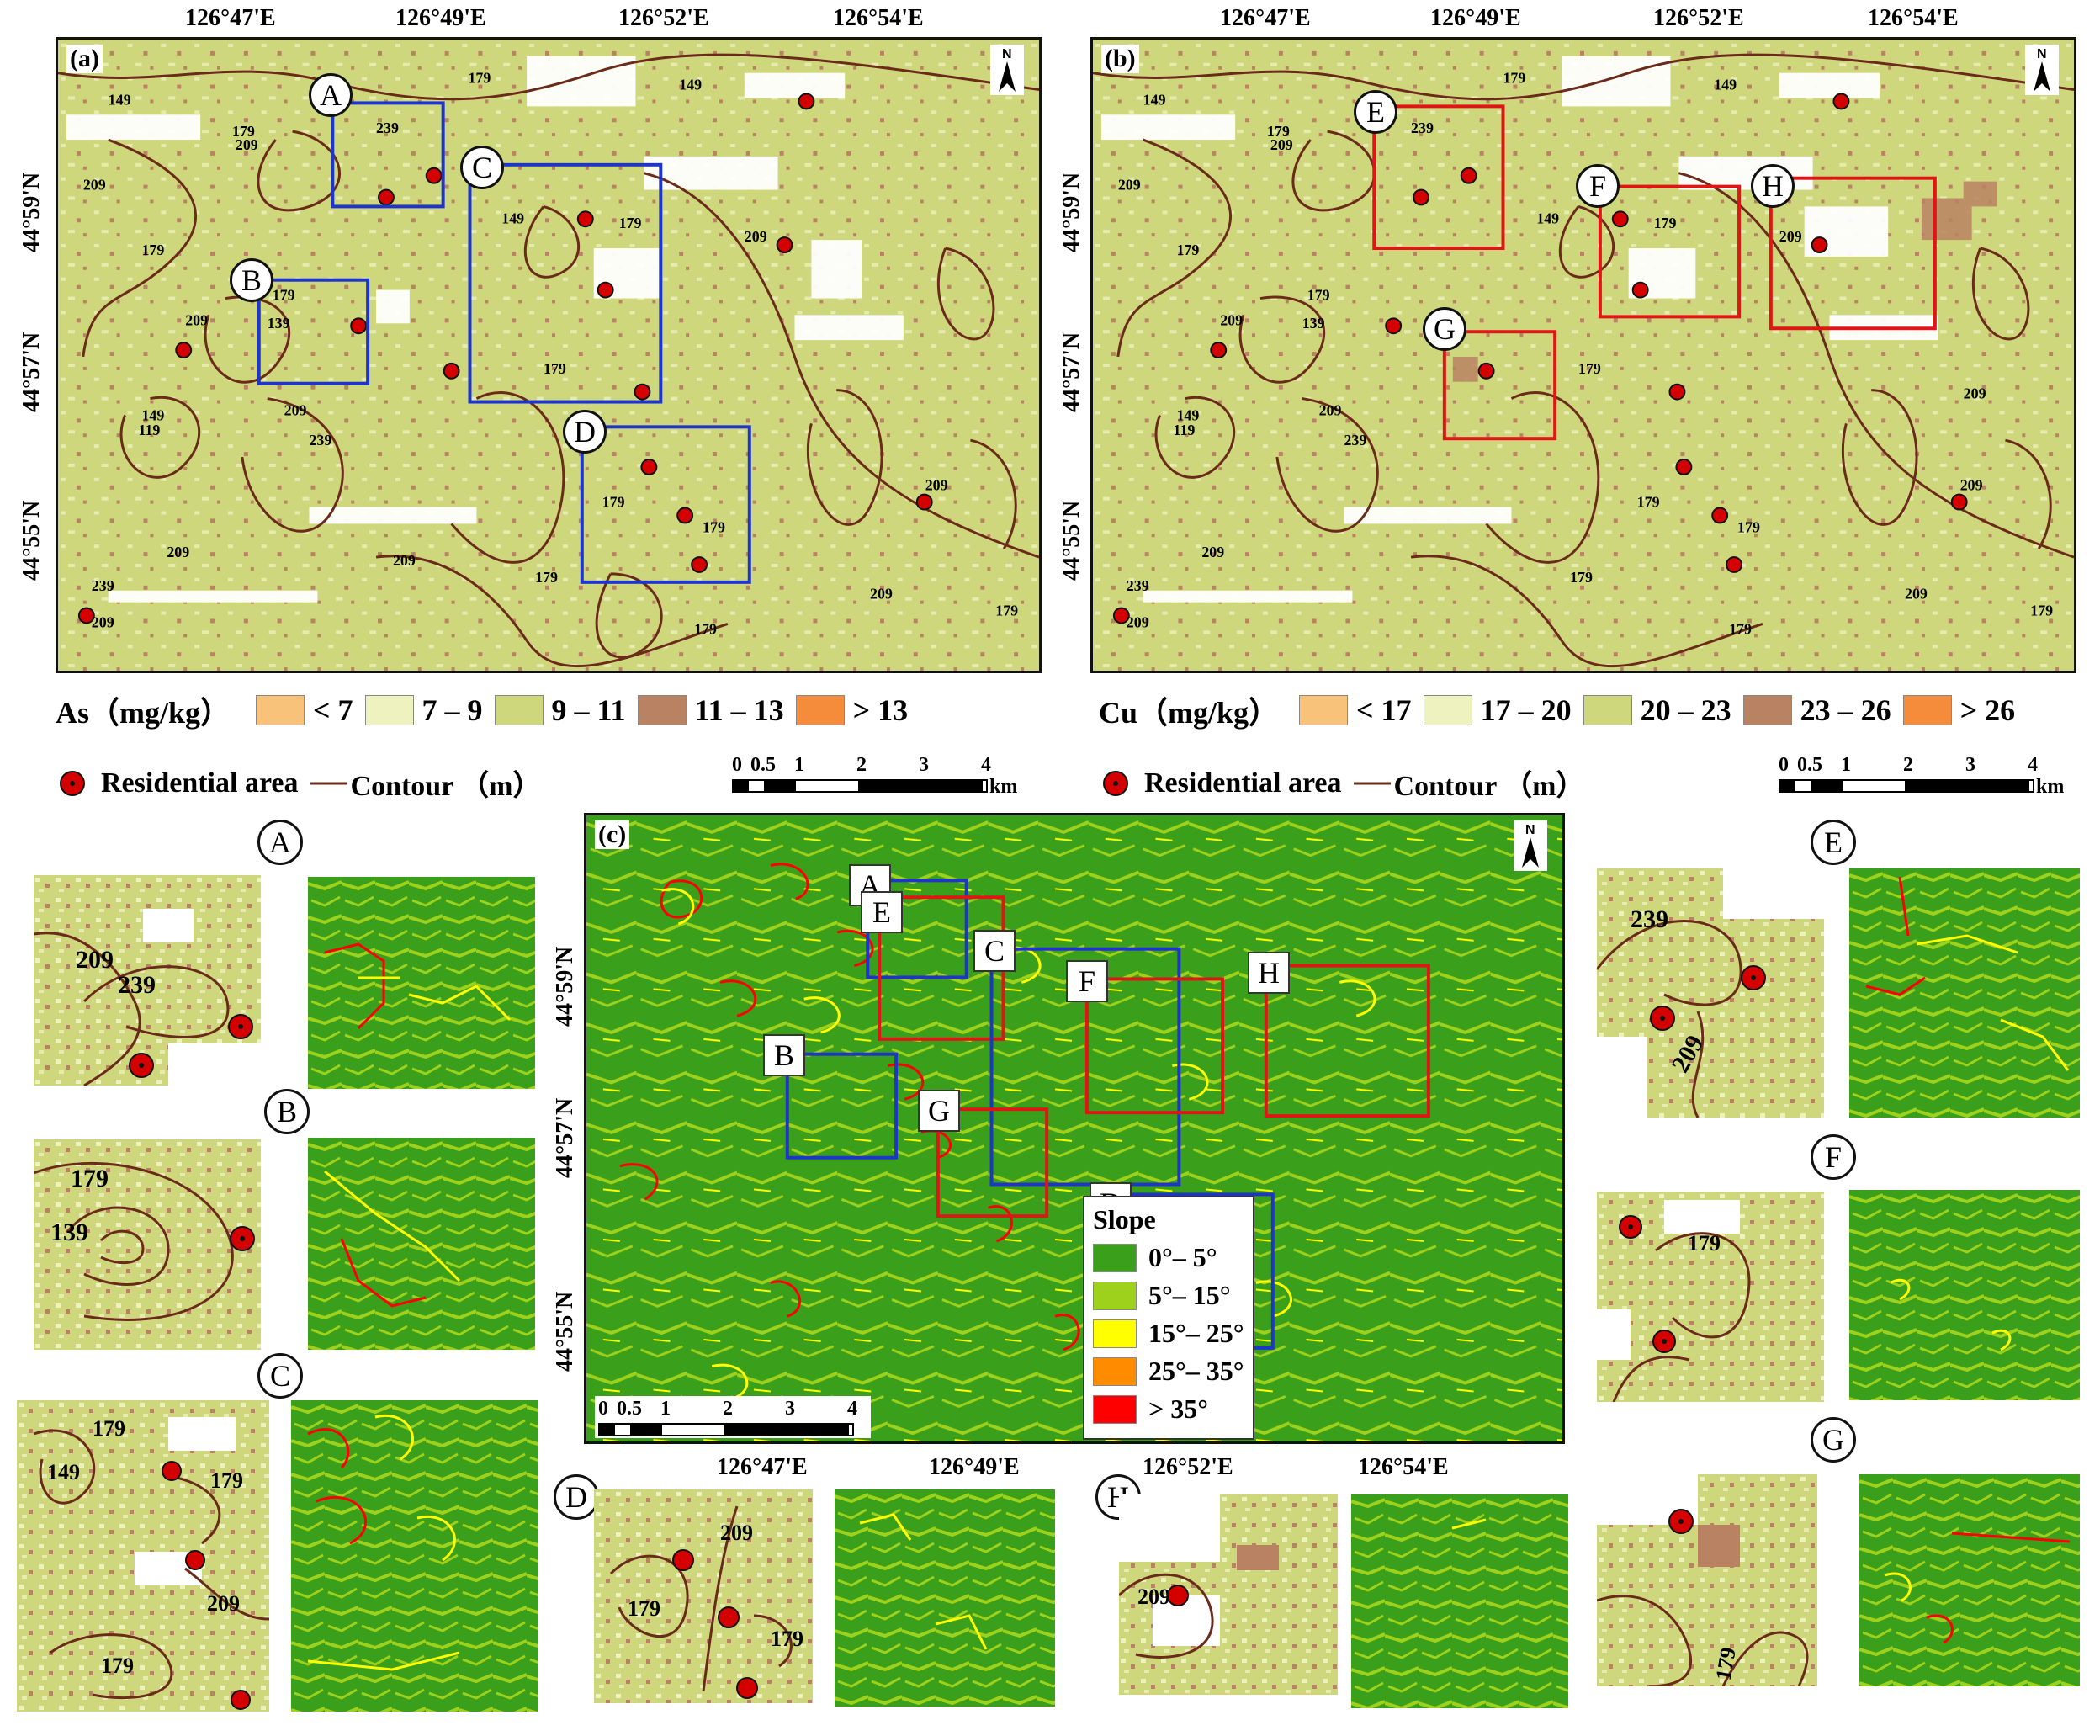 Image resolution: width=2100 pixels, height=1736 pixels. What do you see at coordinates (975, 1467) in the screenshot?
I see `panel-c-lon-2: 126°49'E` at bounding box center [975, 1467].